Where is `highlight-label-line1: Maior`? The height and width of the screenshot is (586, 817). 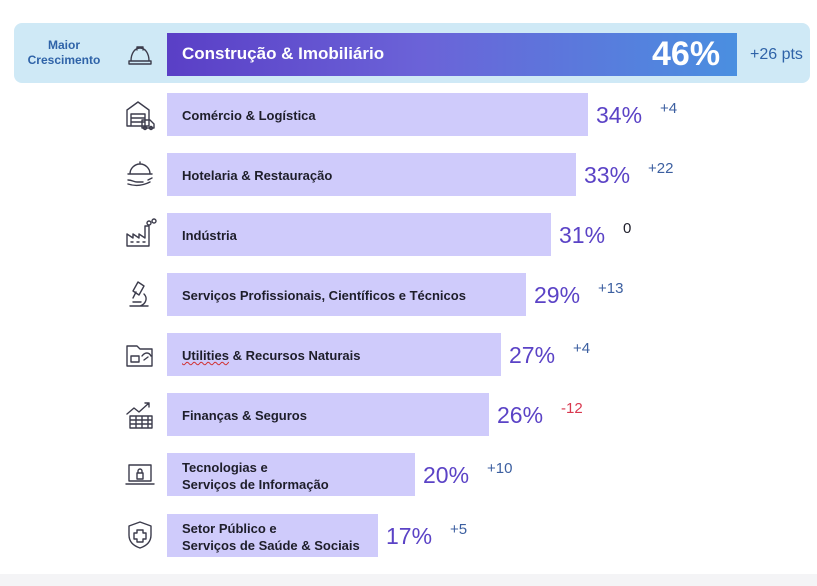 highlight-label-line1: Maior is located at coordinates (63, 45).